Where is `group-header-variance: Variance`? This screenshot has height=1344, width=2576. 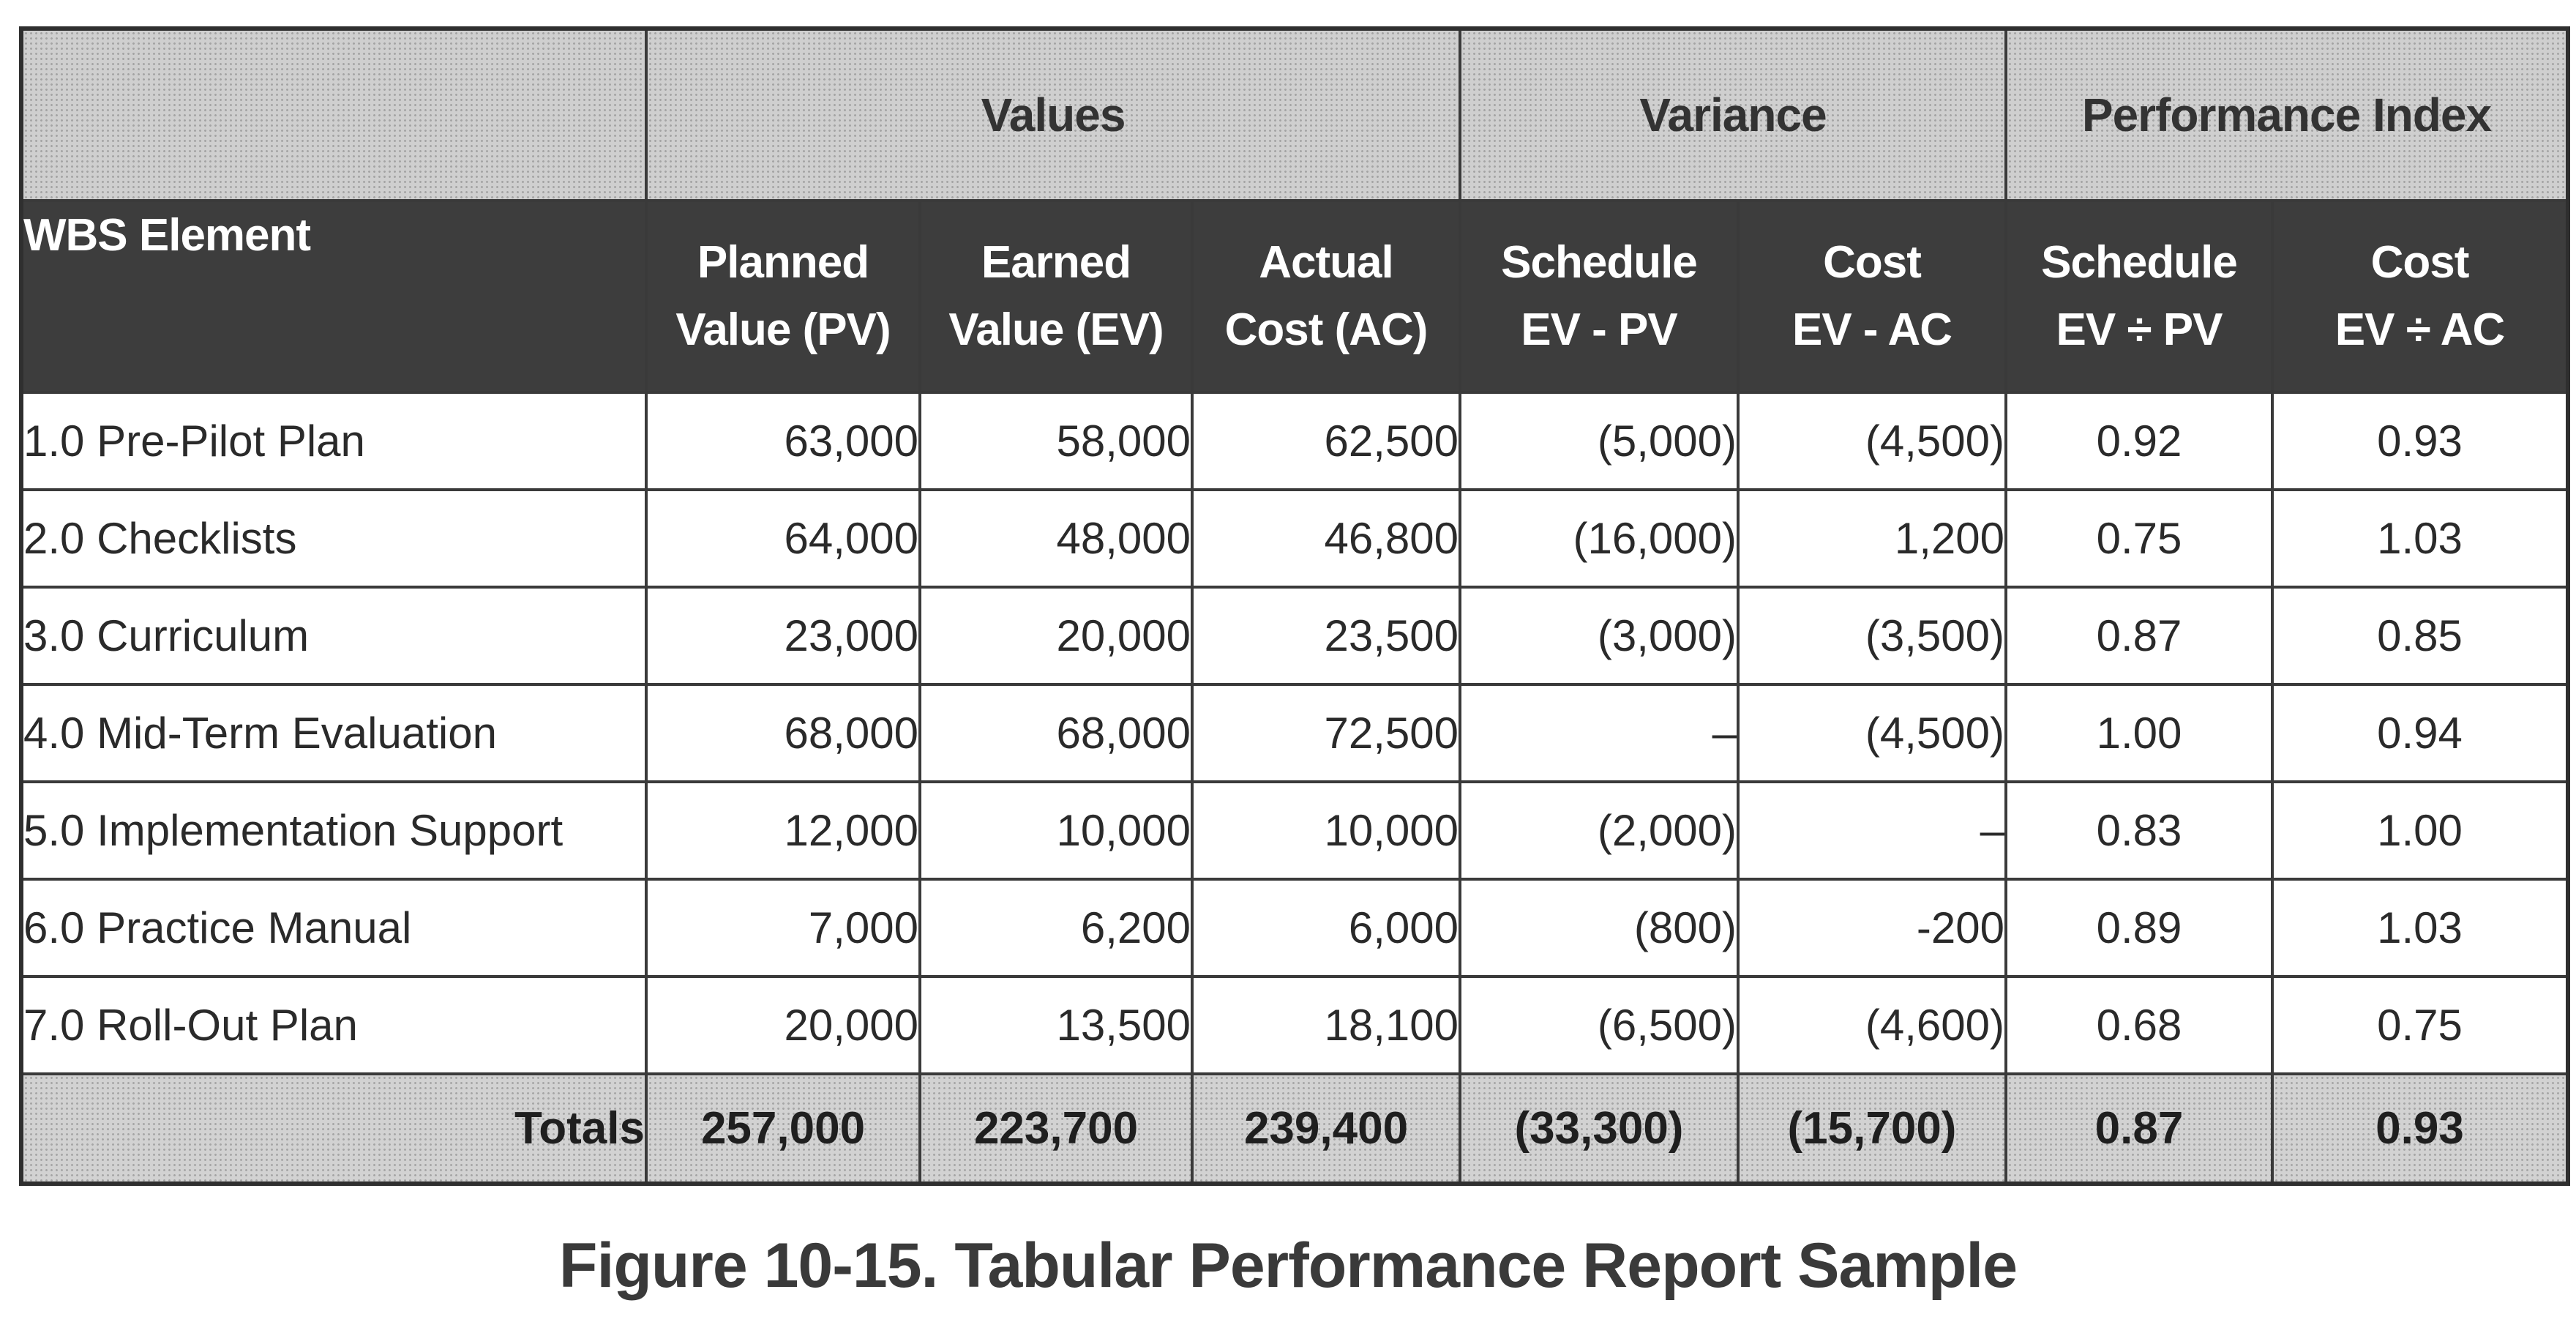
group-header-variance: Variance is located at coordinates (1733, 114).